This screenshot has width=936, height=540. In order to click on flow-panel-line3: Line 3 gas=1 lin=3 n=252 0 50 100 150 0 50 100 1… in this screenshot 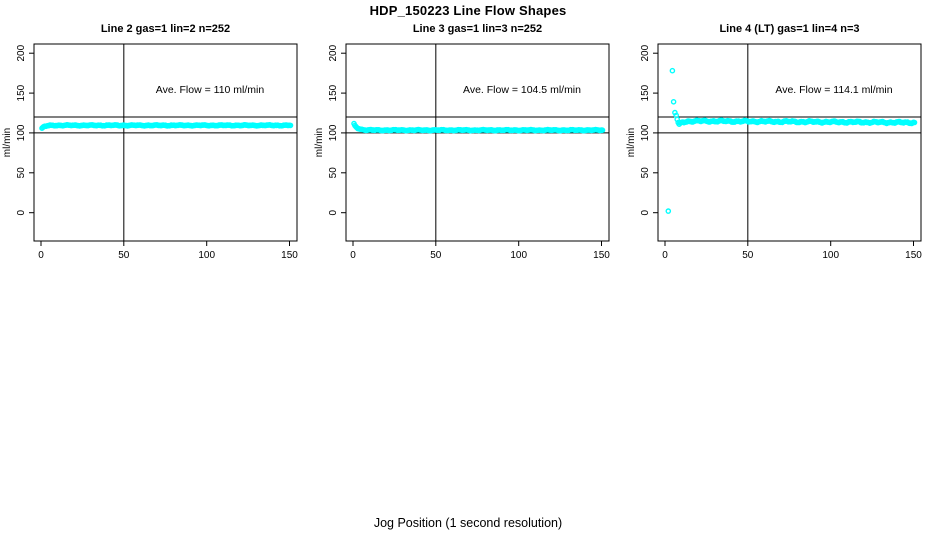, I will do `click(462, 142)`.